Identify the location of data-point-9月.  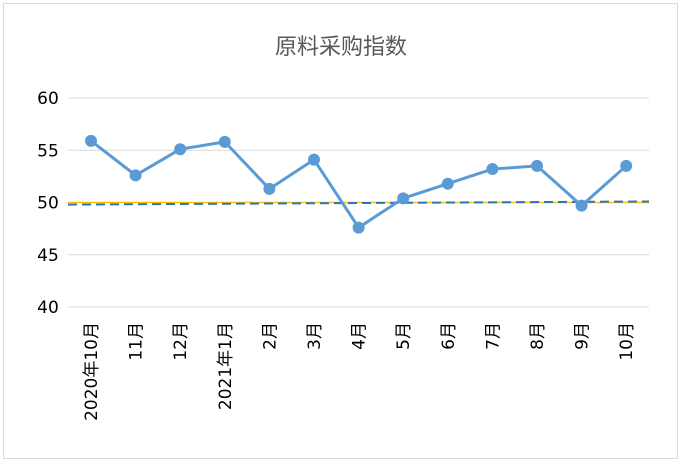
(581, 205).